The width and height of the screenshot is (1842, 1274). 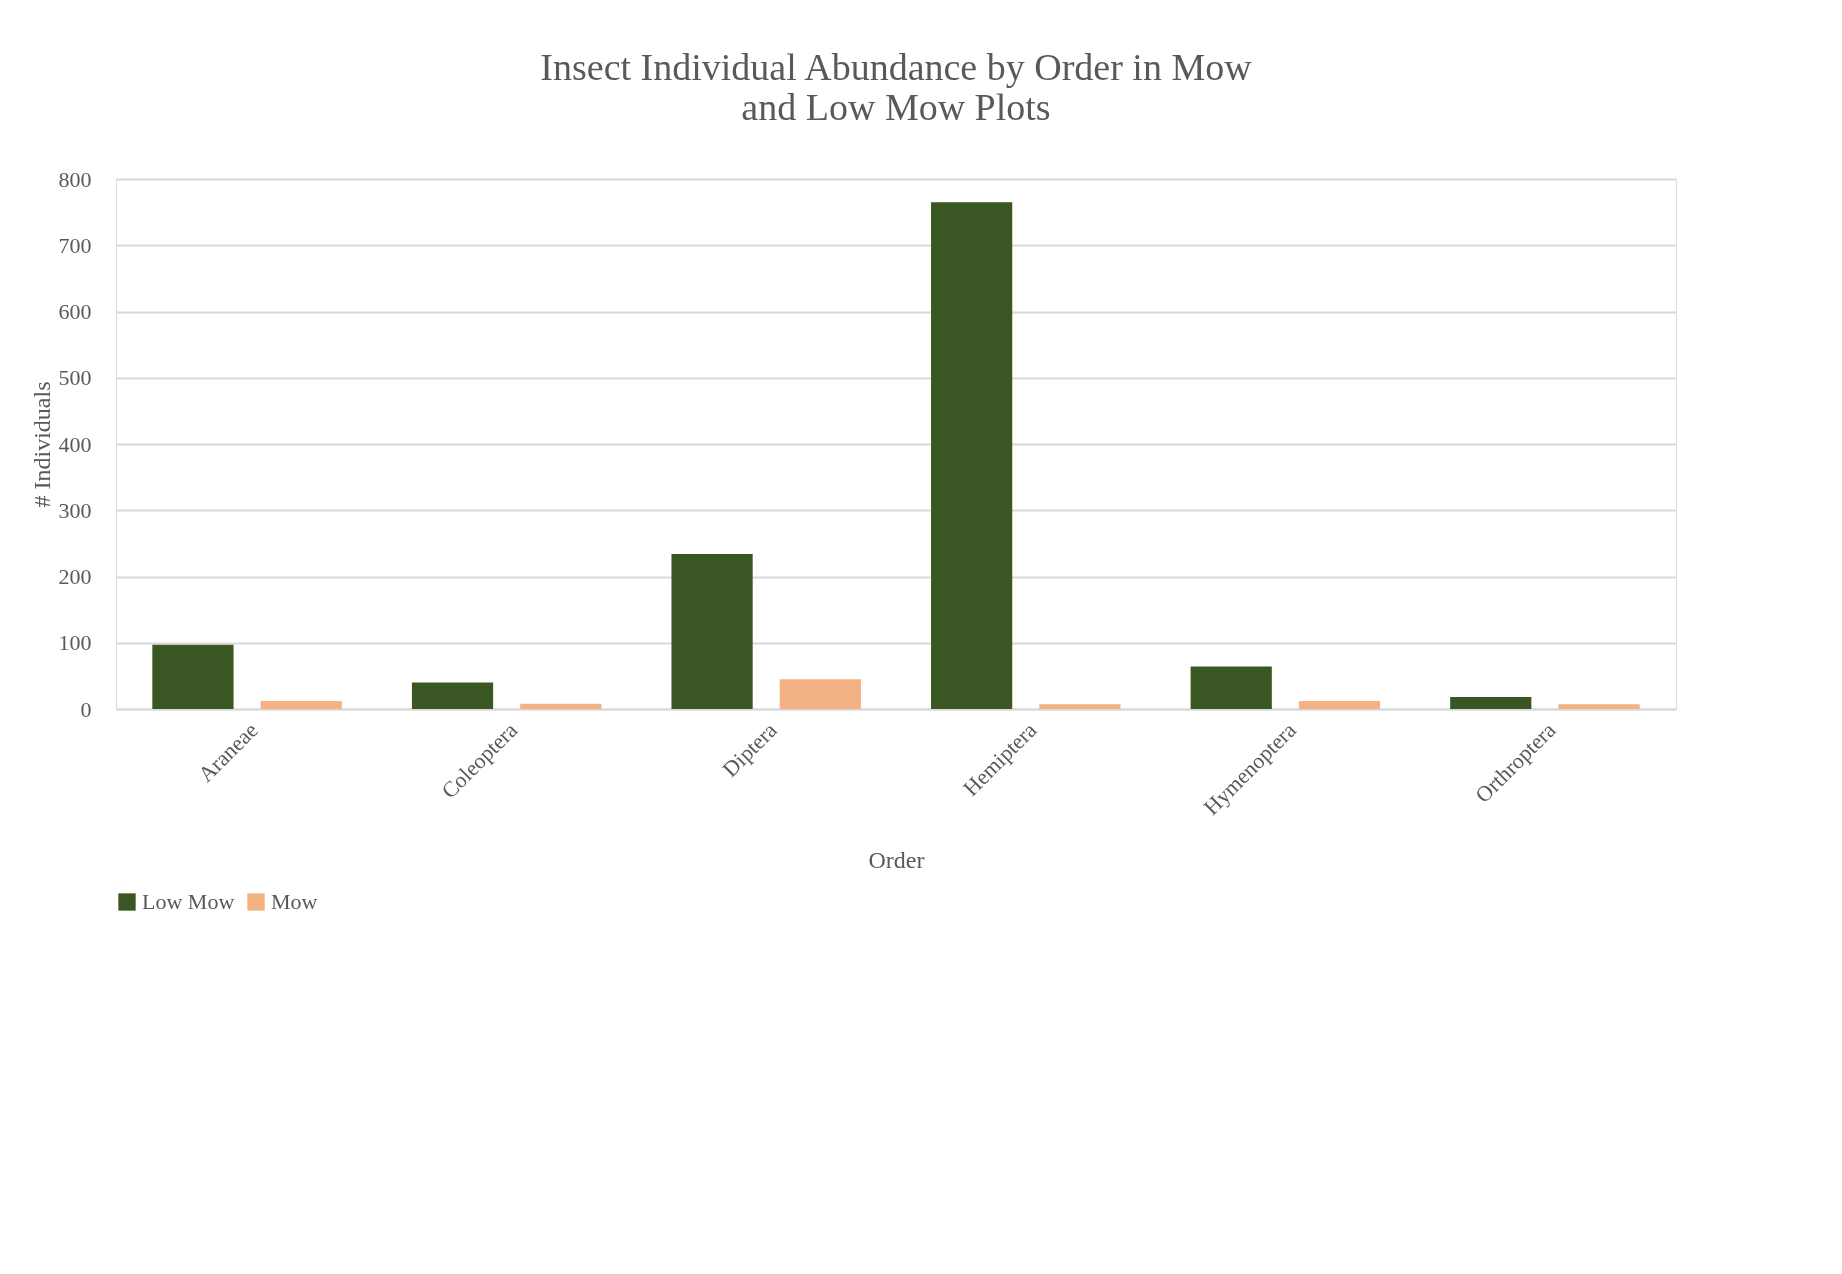 I want to click on legend-label: Low Mow, so click(x=188, y=901).